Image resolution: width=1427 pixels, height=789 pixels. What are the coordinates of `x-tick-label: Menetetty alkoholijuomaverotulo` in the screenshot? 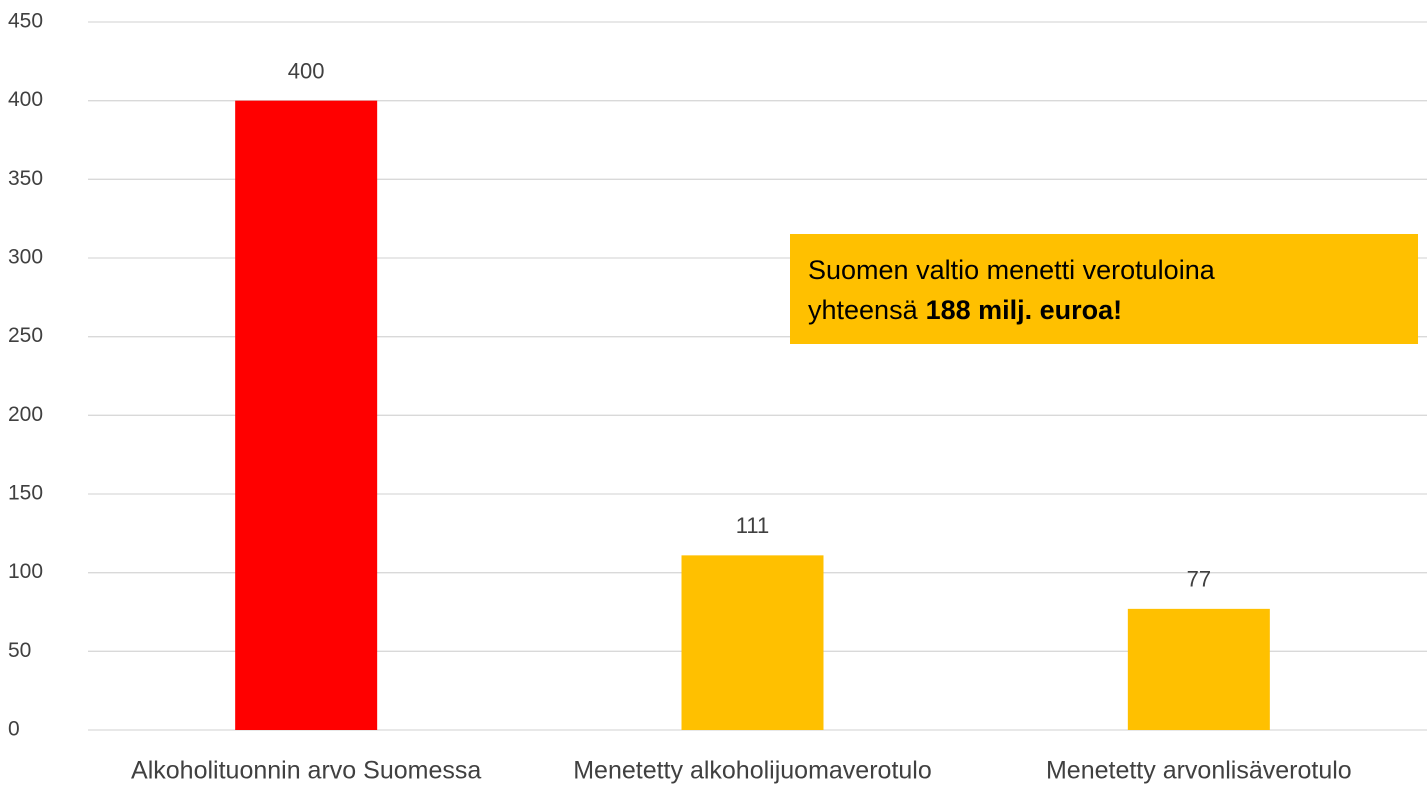 It's located at (752, 770).